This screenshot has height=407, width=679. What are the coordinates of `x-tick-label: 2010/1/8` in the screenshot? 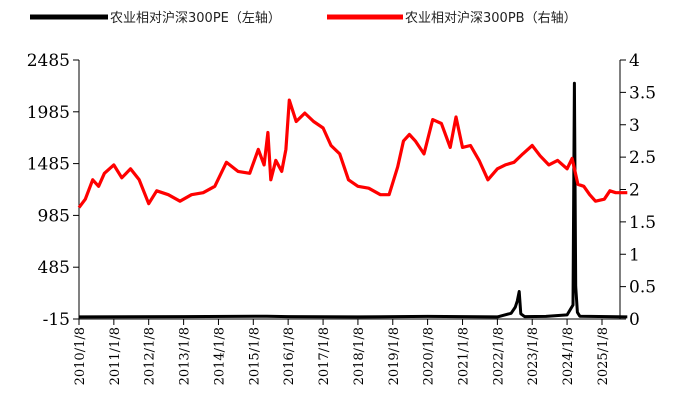 It's located at (80, 356).